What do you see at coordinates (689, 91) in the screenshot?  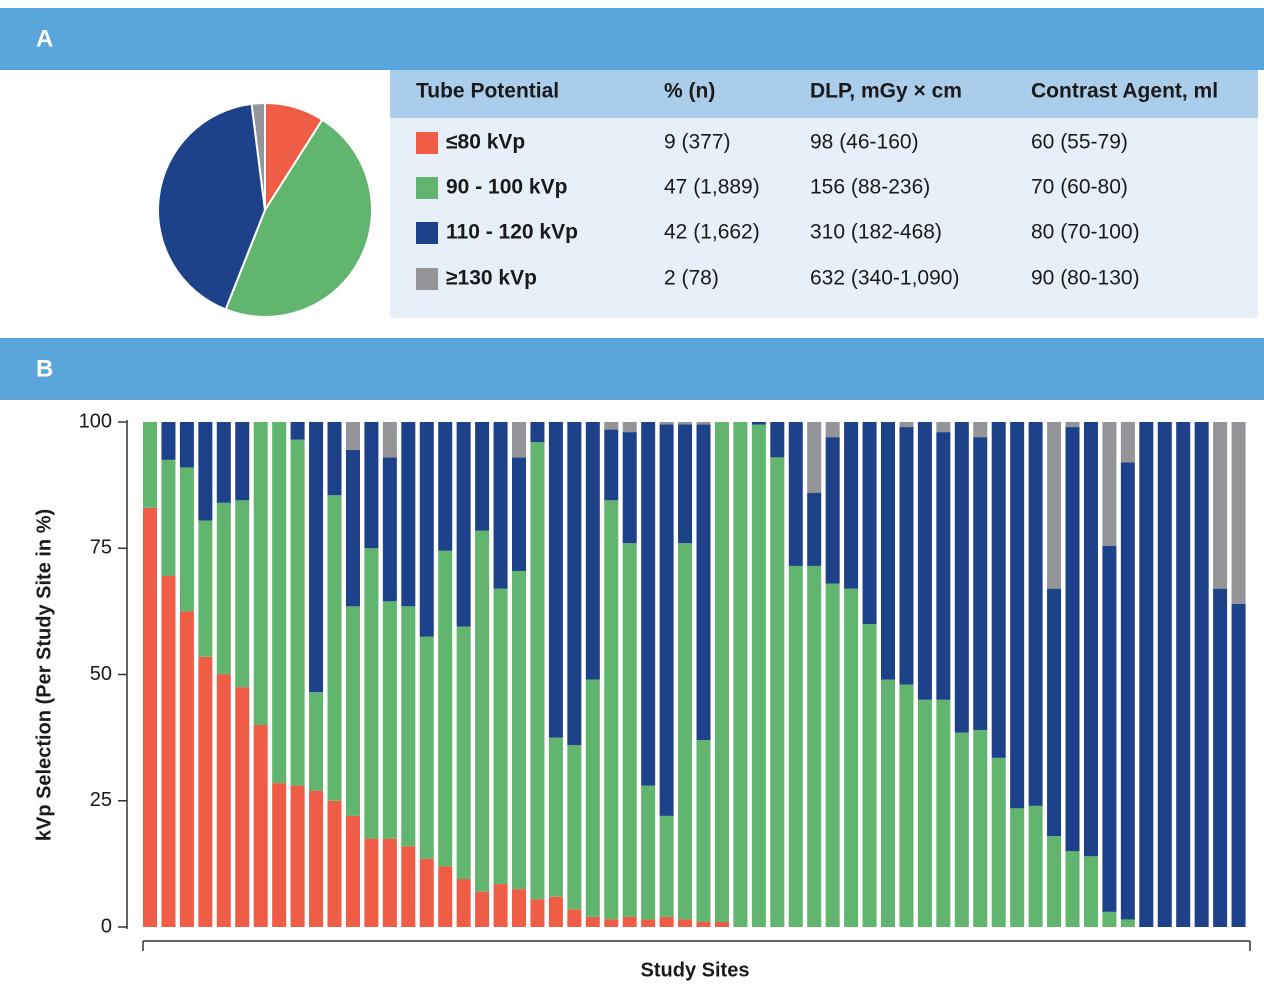 I see `table-header-cell: % (n)` at bounding box center [689, 91].